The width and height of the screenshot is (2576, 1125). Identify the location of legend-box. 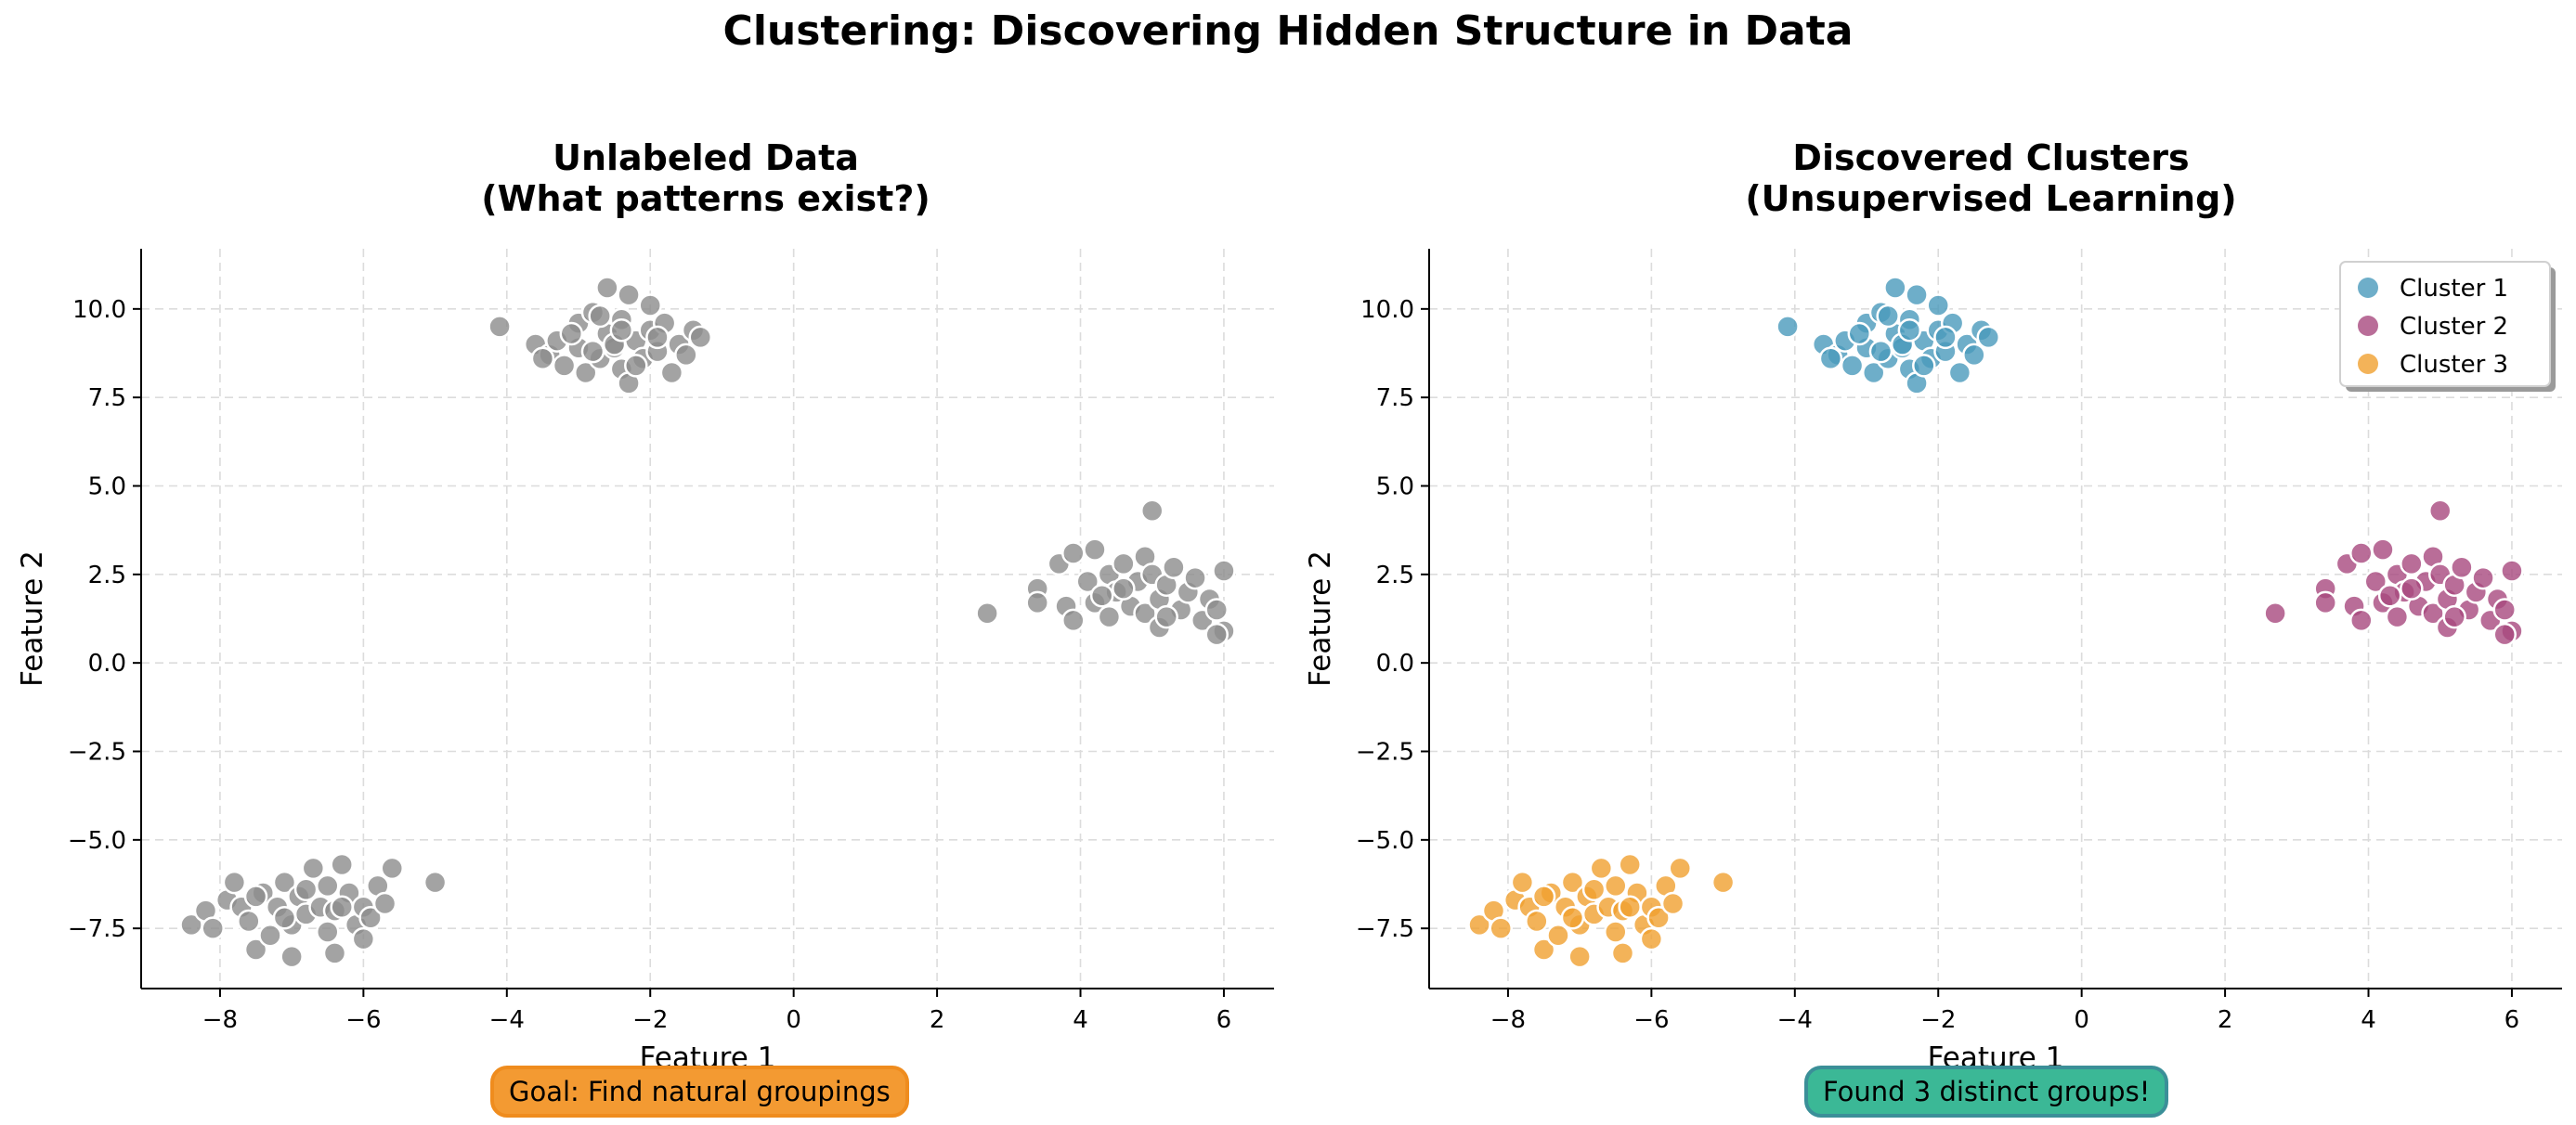
(2445, 324).